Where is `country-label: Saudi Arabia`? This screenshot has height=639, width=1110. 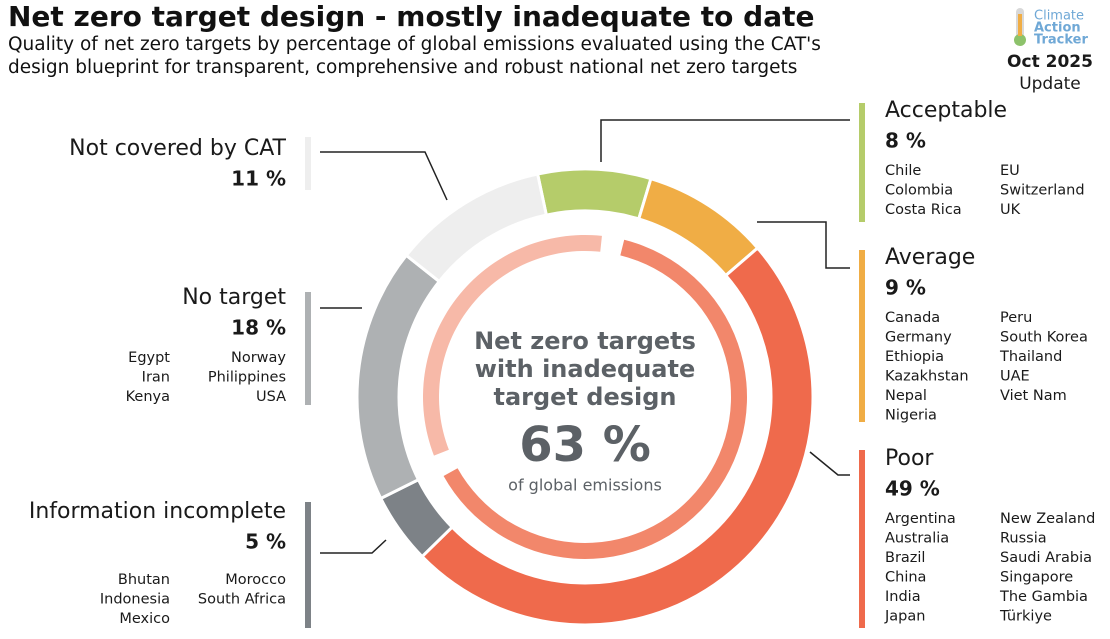
country-label: Saudi Arabia is located at coordinates (1046, 558).